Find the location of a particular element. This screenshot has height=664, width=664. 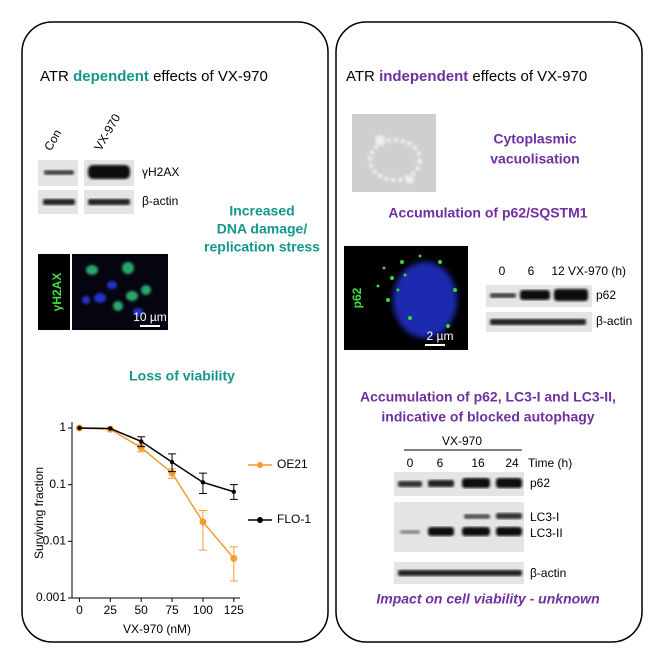

scale-bar: 2 µm is located at coordinates (440, 336).